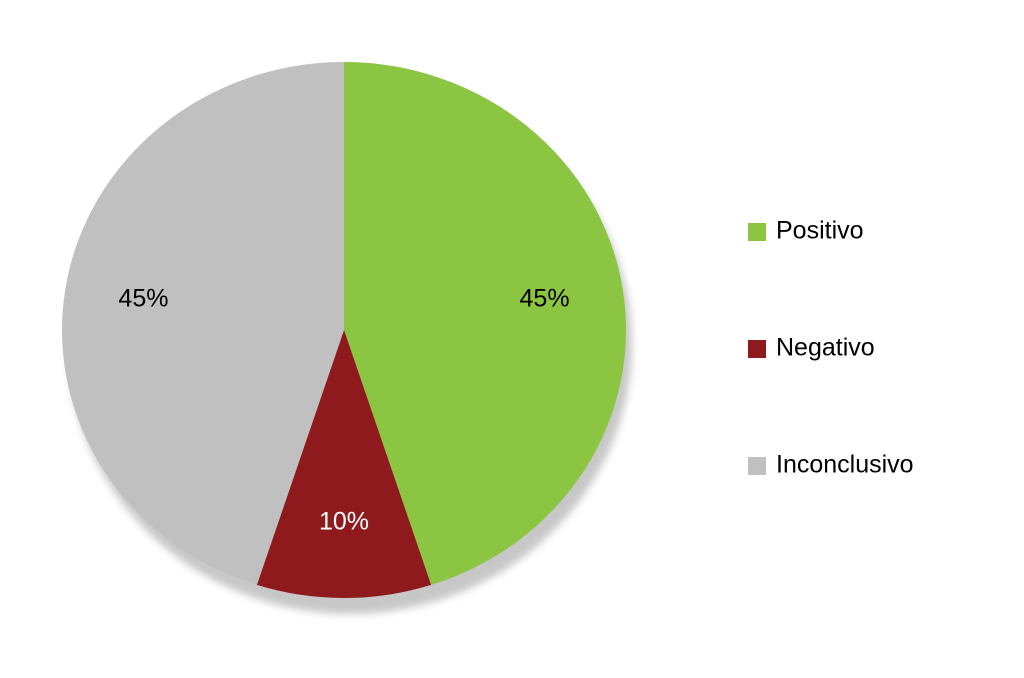 This screenshot has width=1024, height=678. Describe the element at coordinates (825, 348) in the screenshot. I see `legend-label: Negativo` at that location.